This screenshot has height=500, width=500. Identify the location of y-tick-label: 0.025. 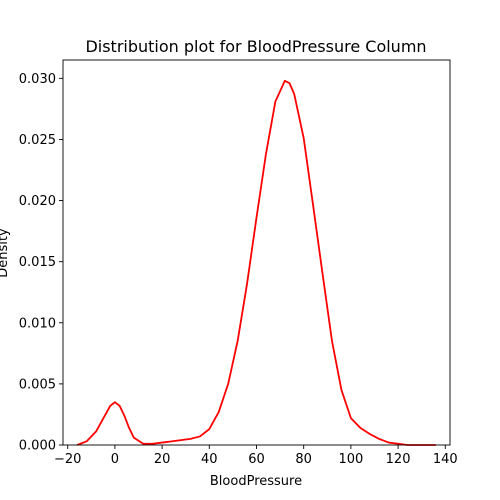
(37, 140).